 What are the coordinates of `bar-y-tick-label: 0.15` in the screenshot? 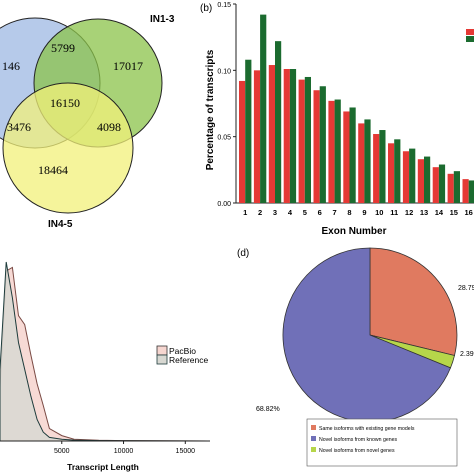 It's located at (224, 5).